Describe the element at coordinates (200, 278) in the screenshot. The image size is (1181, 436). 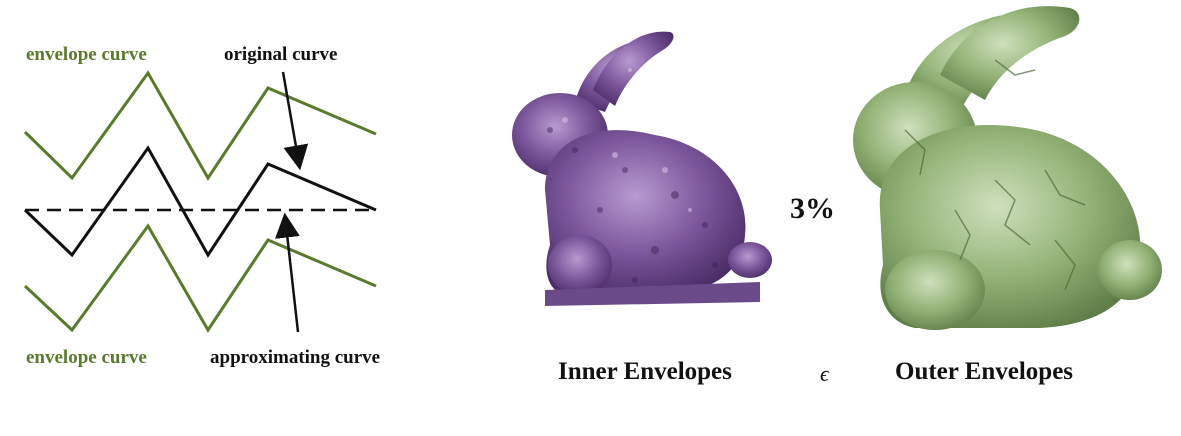
I see `bottom-envelope-curve` at that location.